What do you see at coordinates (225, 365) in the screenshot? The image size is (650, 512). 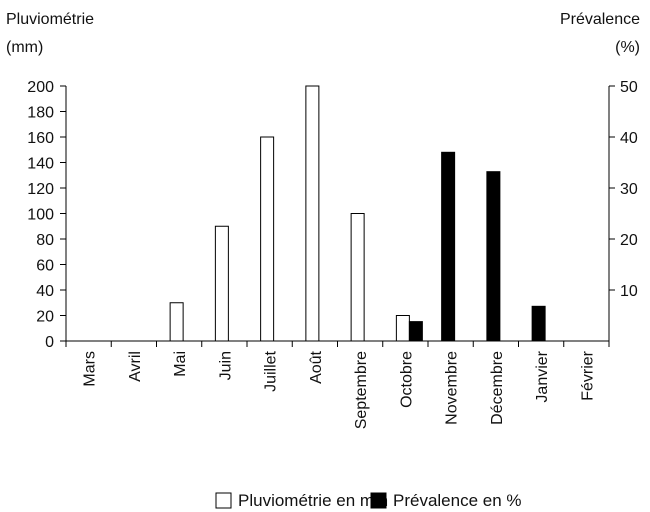 I see `category-label: Juin` at bounding box center [225, 365].